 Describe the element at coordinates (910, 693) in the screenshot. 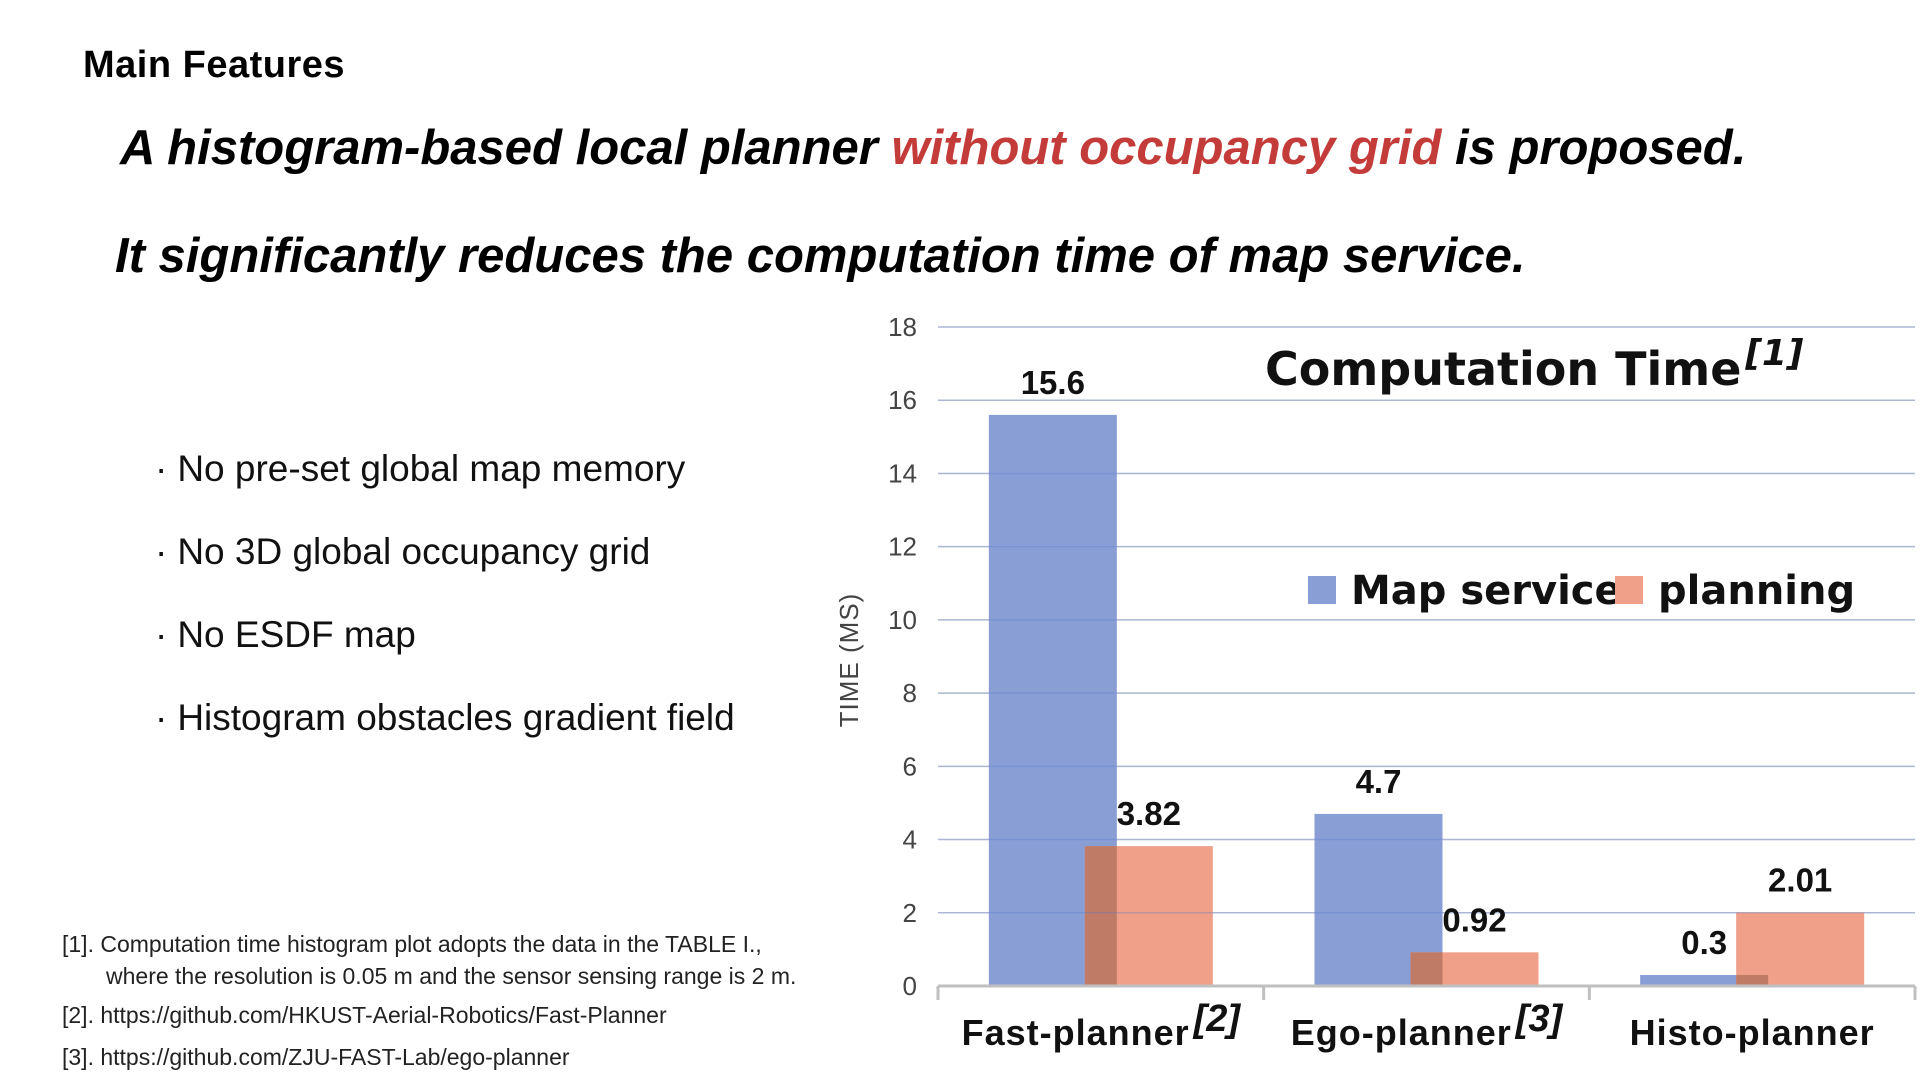

I see `y-tick-label: 8` at that location.